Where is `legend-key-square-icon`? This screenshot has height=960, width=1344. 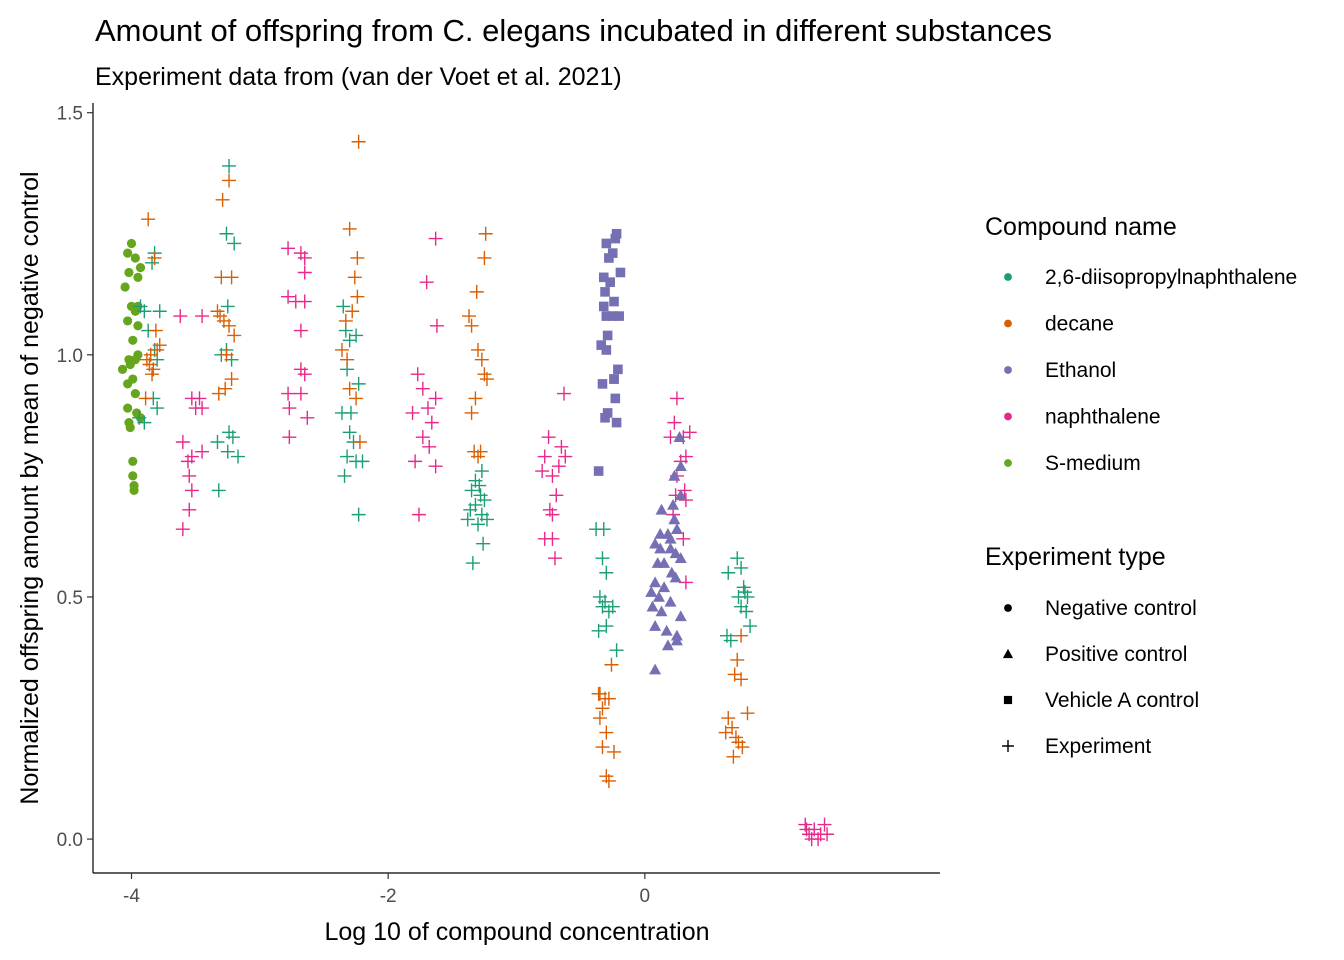 legend-key-square-icon is located at coordinates (1008, 700).